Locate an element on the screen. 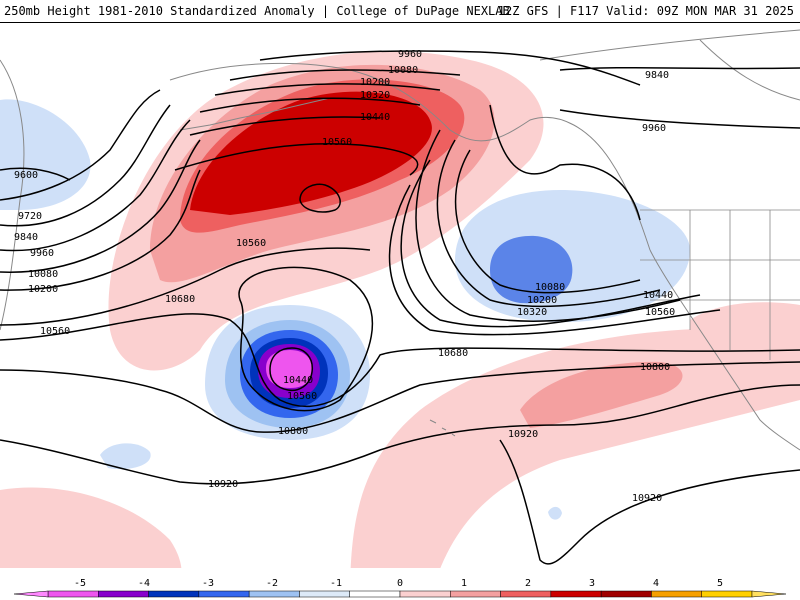 The width and height of the screenshot is (800, 600). contour-10560-west is located at coordinates (185, 286).